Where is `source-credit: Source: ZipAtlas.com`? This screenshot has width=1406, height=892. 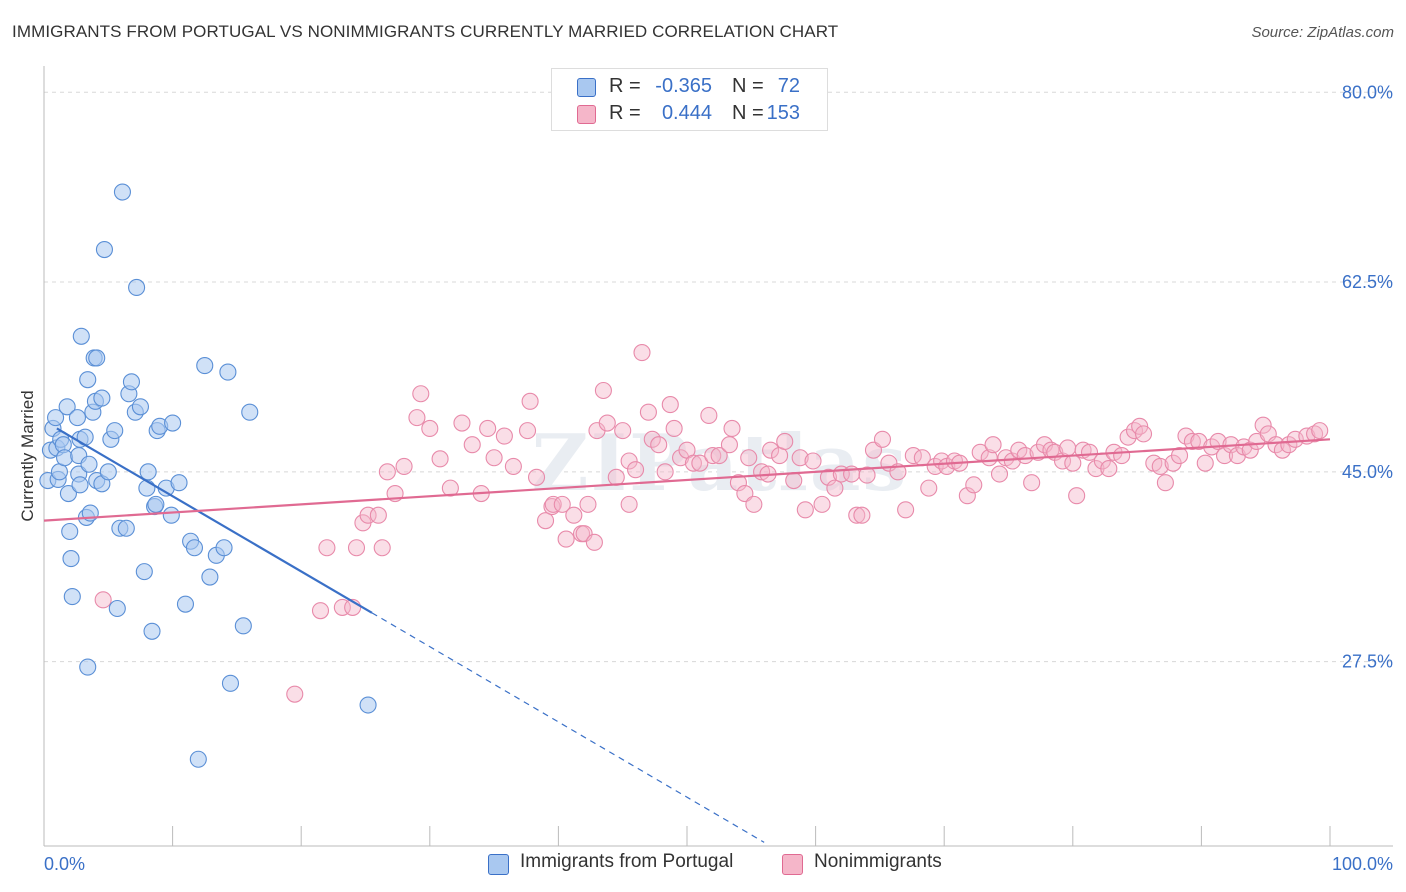
source-credit: Source: ZipAtlas.com is located at coordinates (1322, 32).